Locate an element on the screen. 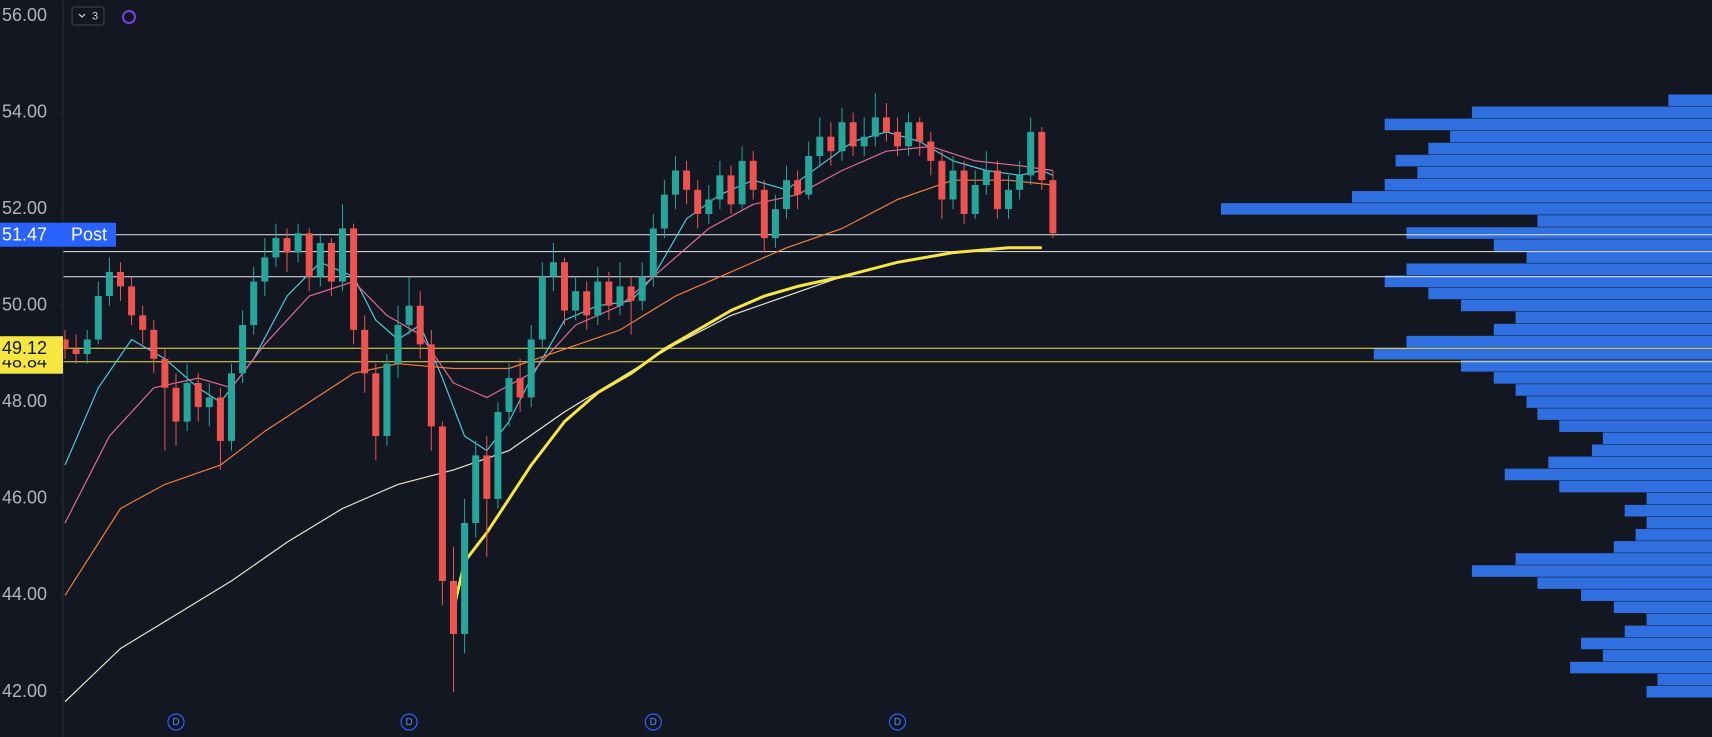  chevron-icon is located at coordinates (82, 15).